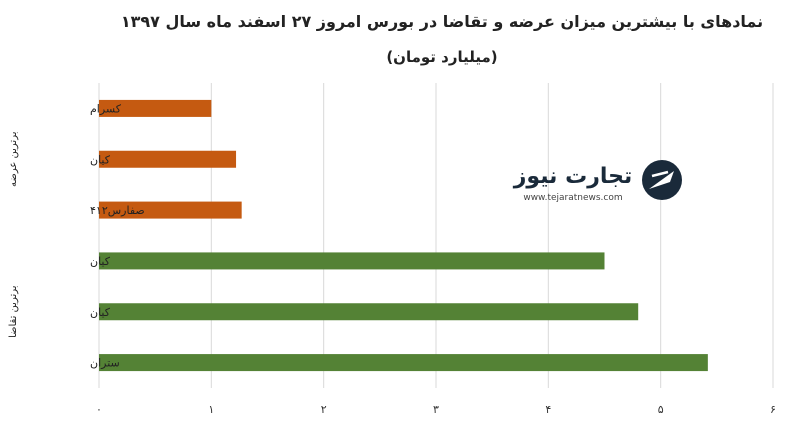  I want to click on watermark: تجارت نیوز www.tejaratnews.com, so click(597, 181).